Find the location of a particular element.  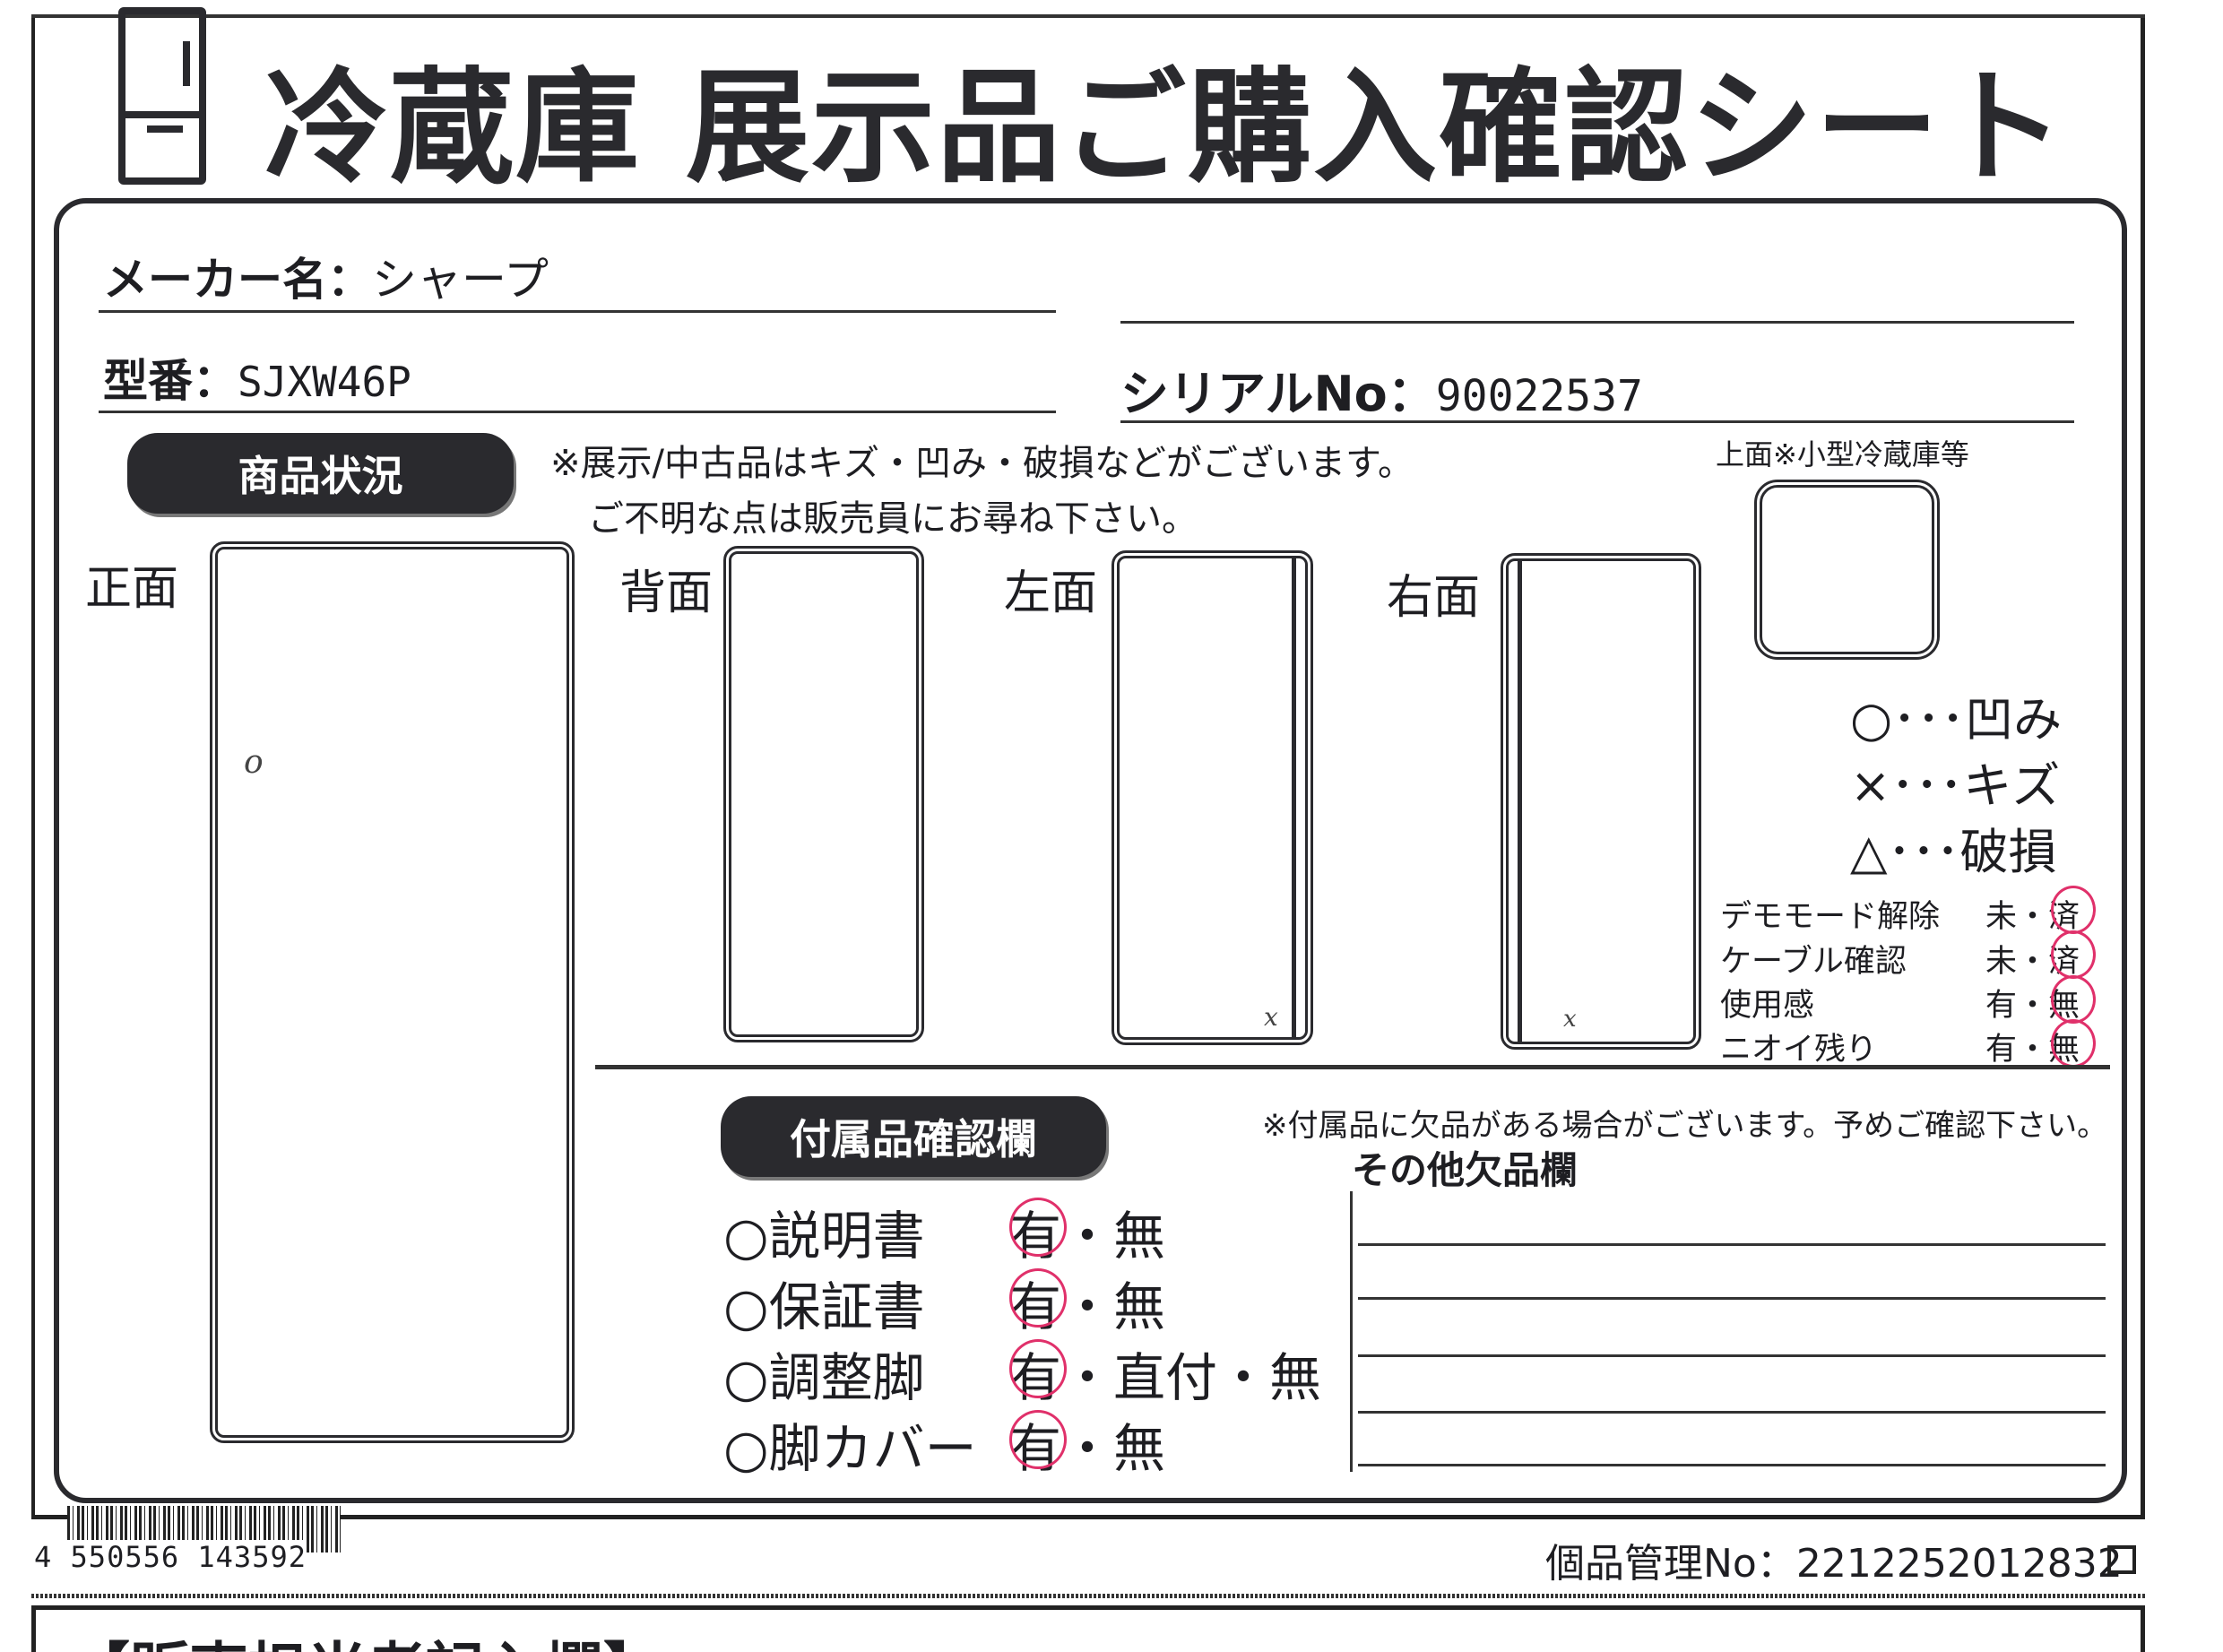

check-odor: ニオイ残り is located at coordinates (1799, 1050).